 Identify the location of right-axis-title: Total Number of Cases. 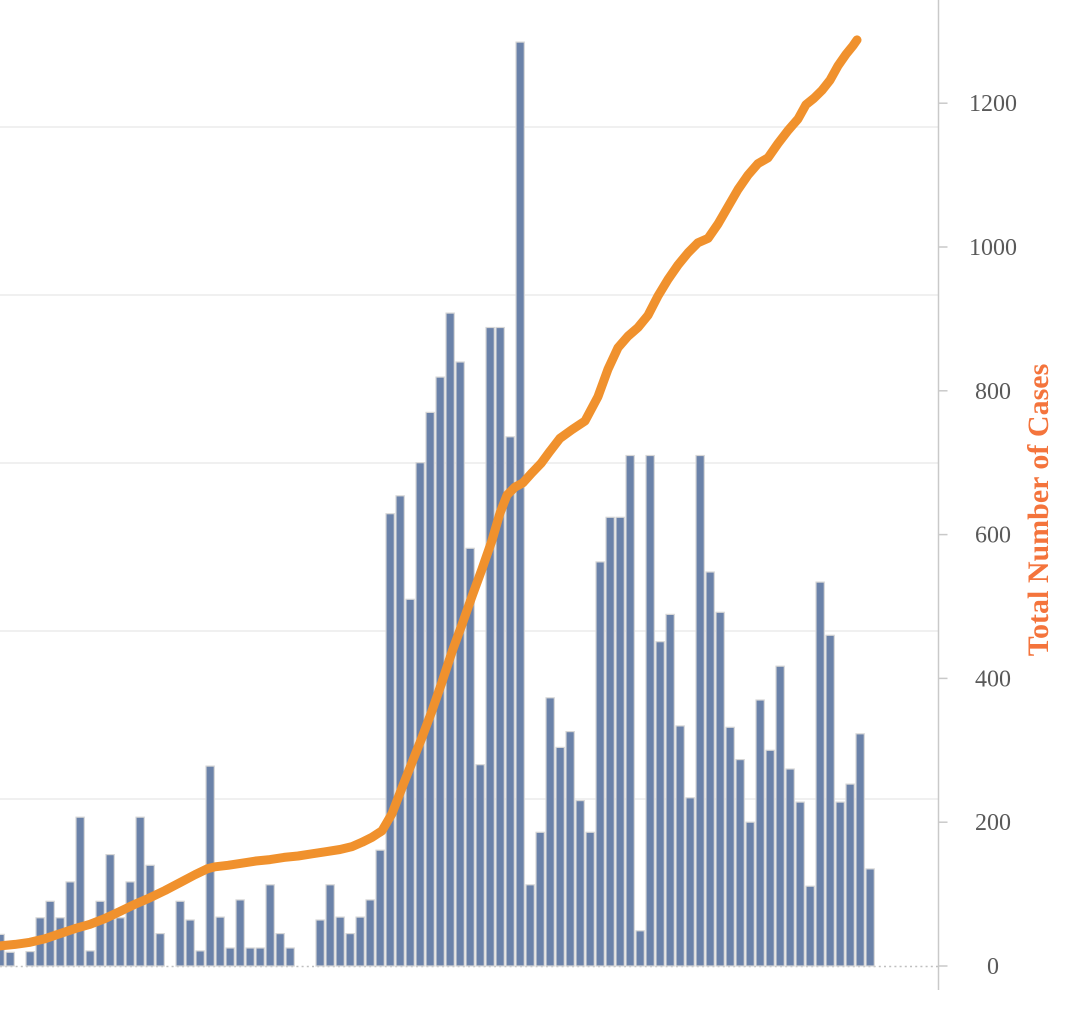
(1038, 510).